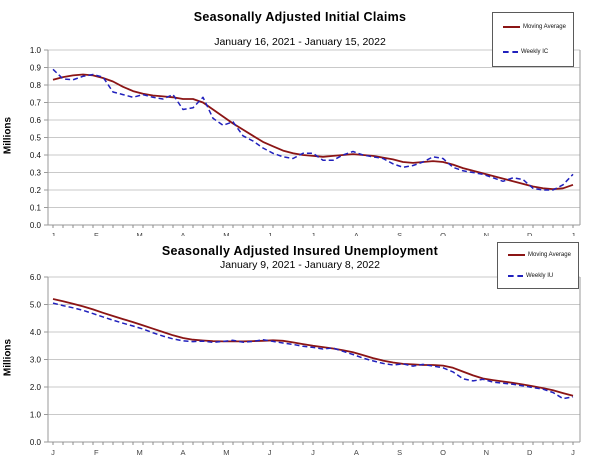  I want to click on svg-text: 0.4, so click(36, 155).